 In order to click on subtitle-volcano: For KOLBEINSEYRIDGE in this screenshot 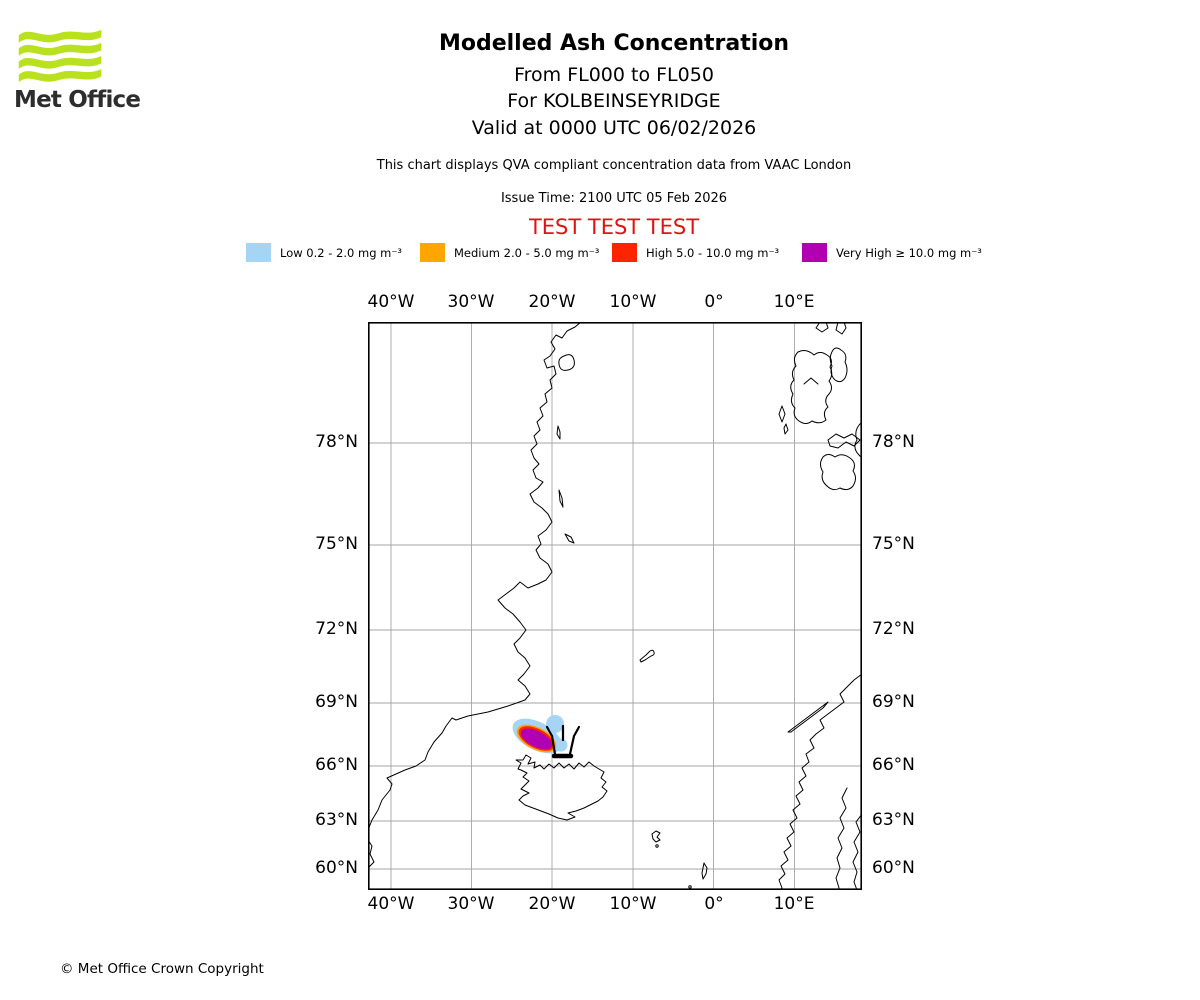, I will do `click(614, 101)`.